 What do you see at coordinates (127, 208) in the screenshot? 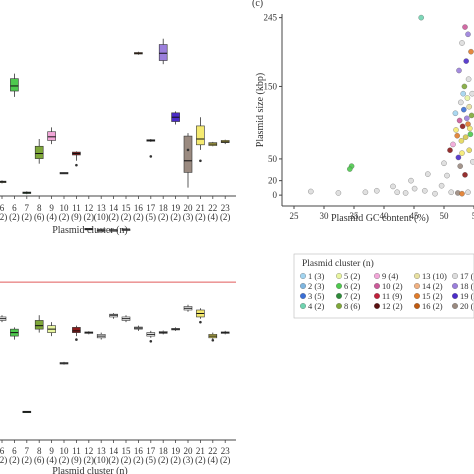
I see `x-tick-label: 15` at bounding box center [127, 208].